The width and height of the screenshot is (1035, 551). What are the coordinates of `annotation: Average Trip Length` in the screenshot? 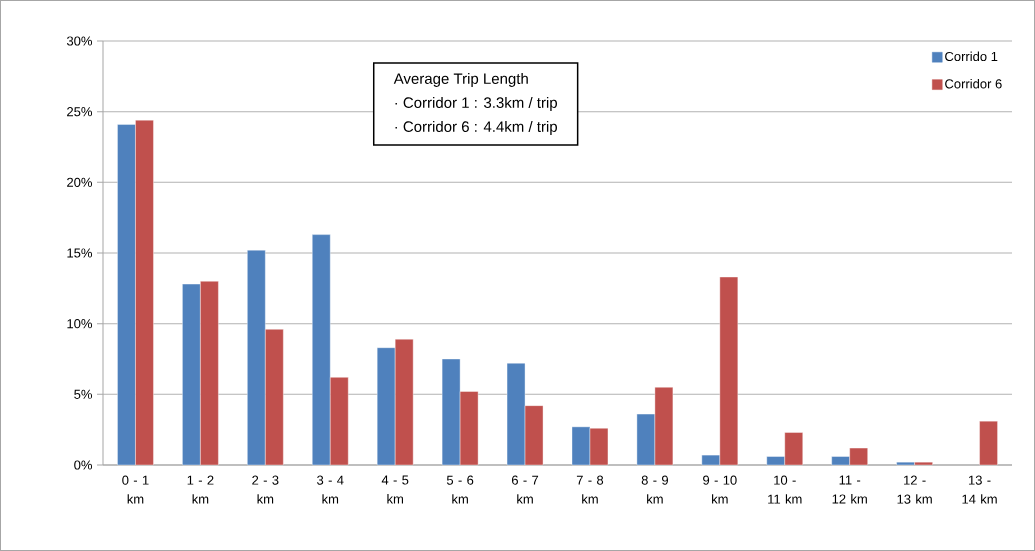 It's located at (460, 79).